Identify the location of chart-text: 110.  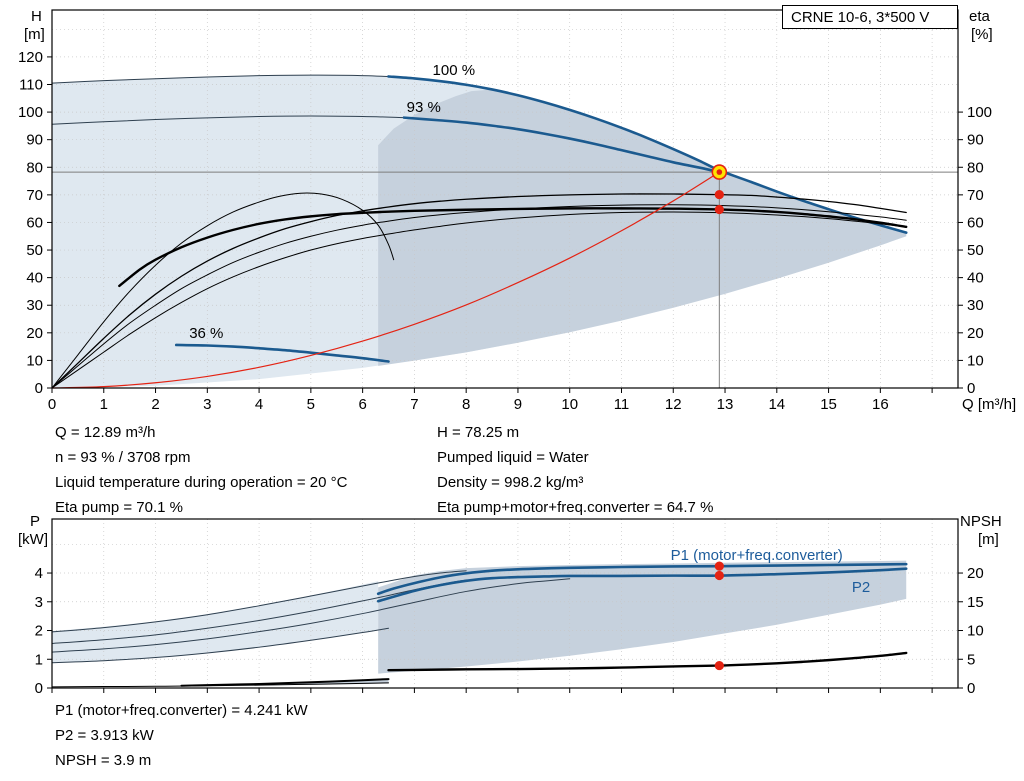
(31, 84).